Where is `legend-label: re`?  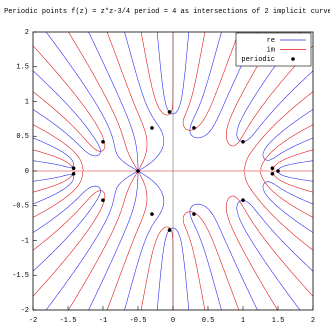
legend-label: re is located at coordinates (271, 41).